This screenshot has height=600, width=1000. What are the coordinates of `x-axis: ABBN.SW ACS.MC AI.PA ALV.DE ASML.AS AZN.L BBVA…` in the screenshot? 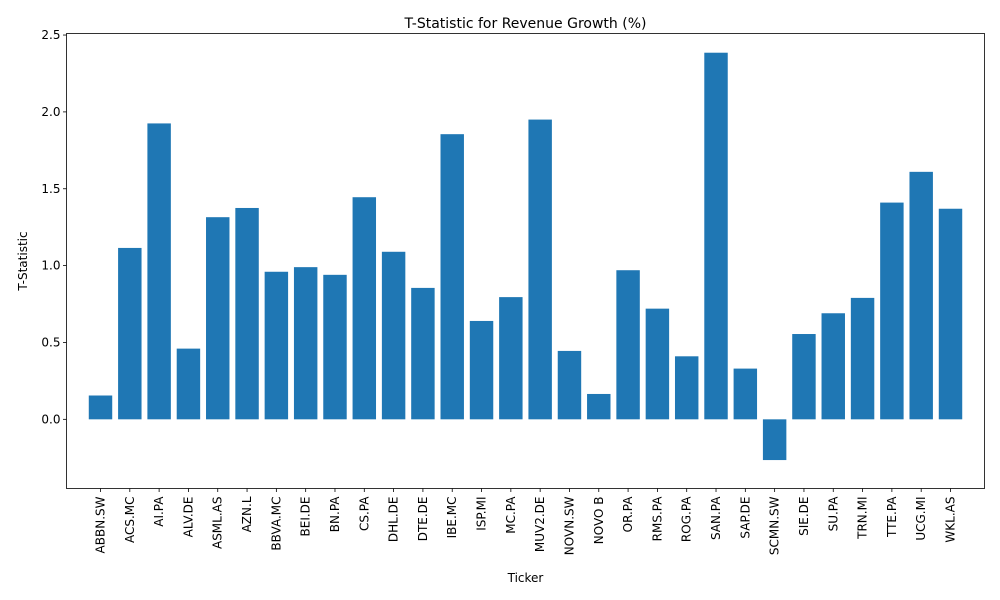 It's located at (526, 521).